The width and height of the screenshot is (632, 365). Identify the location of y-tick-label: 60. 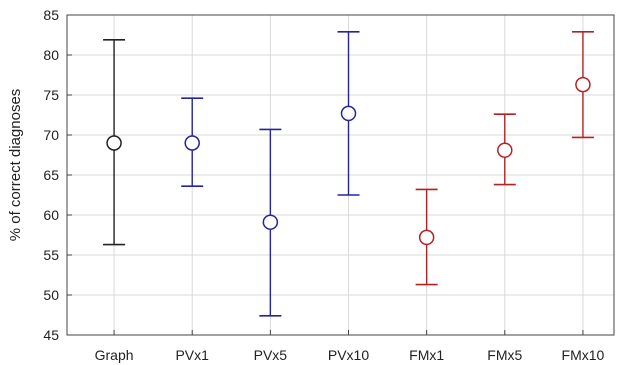
(51, 215).